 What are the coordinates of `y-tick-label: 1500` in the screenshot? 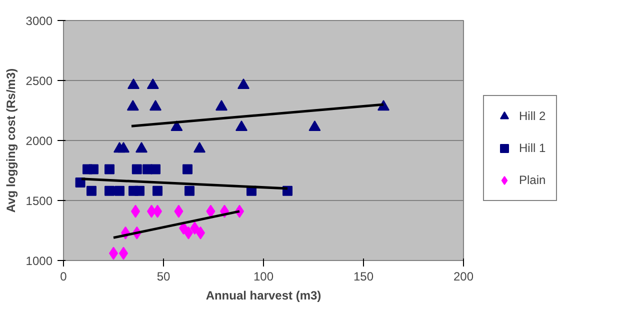 It's located at (39, 201).